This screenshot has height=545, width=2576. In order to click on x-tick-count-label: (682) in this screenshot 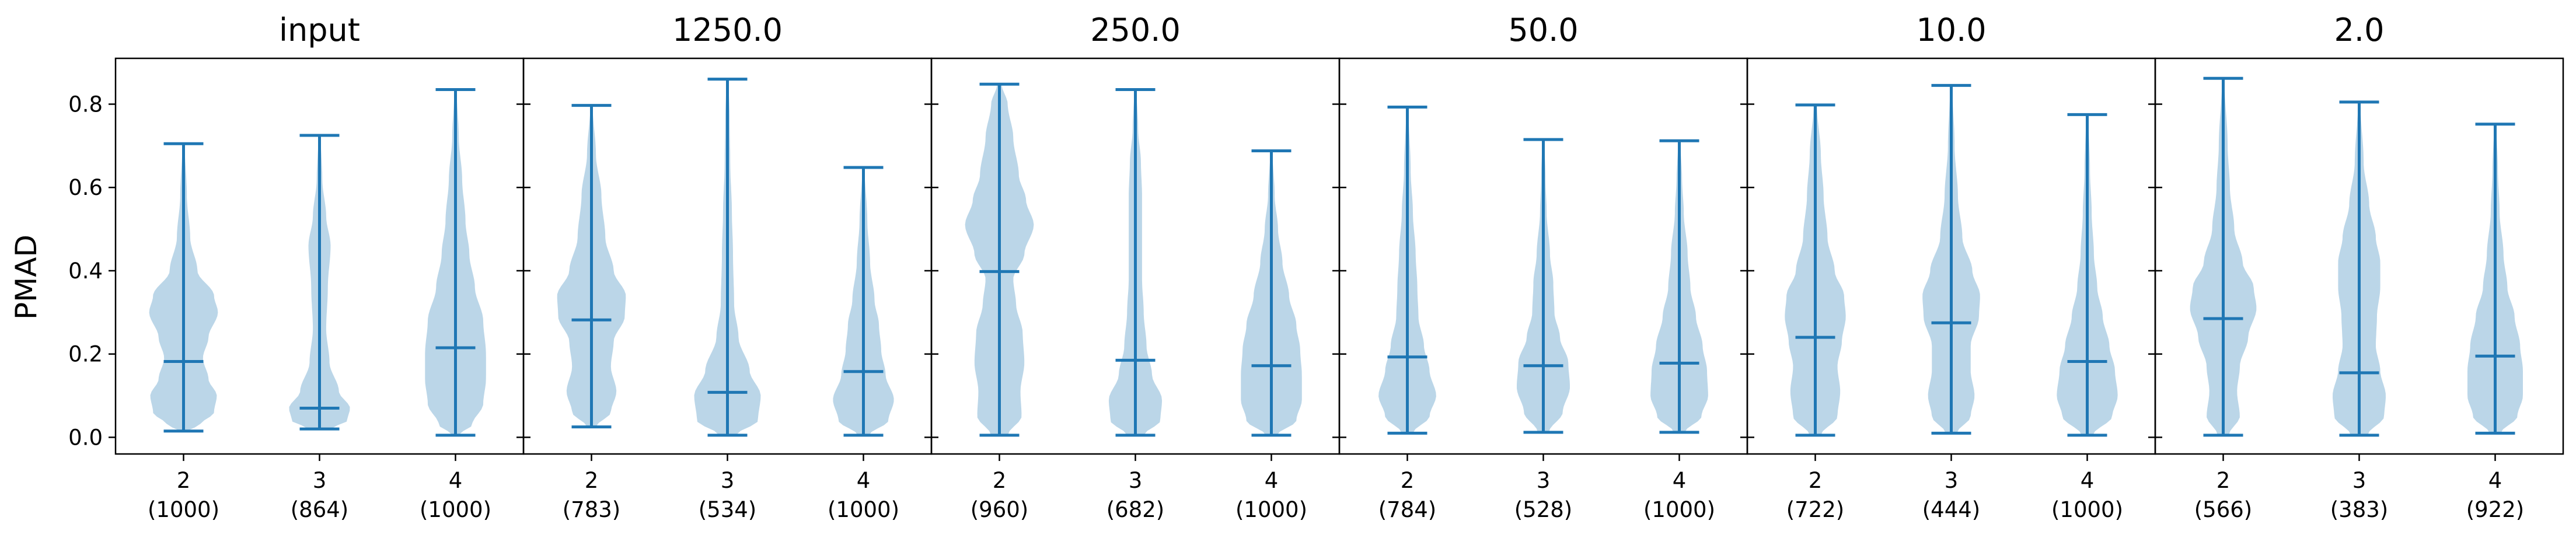, I will do `click(1136, 509)`.